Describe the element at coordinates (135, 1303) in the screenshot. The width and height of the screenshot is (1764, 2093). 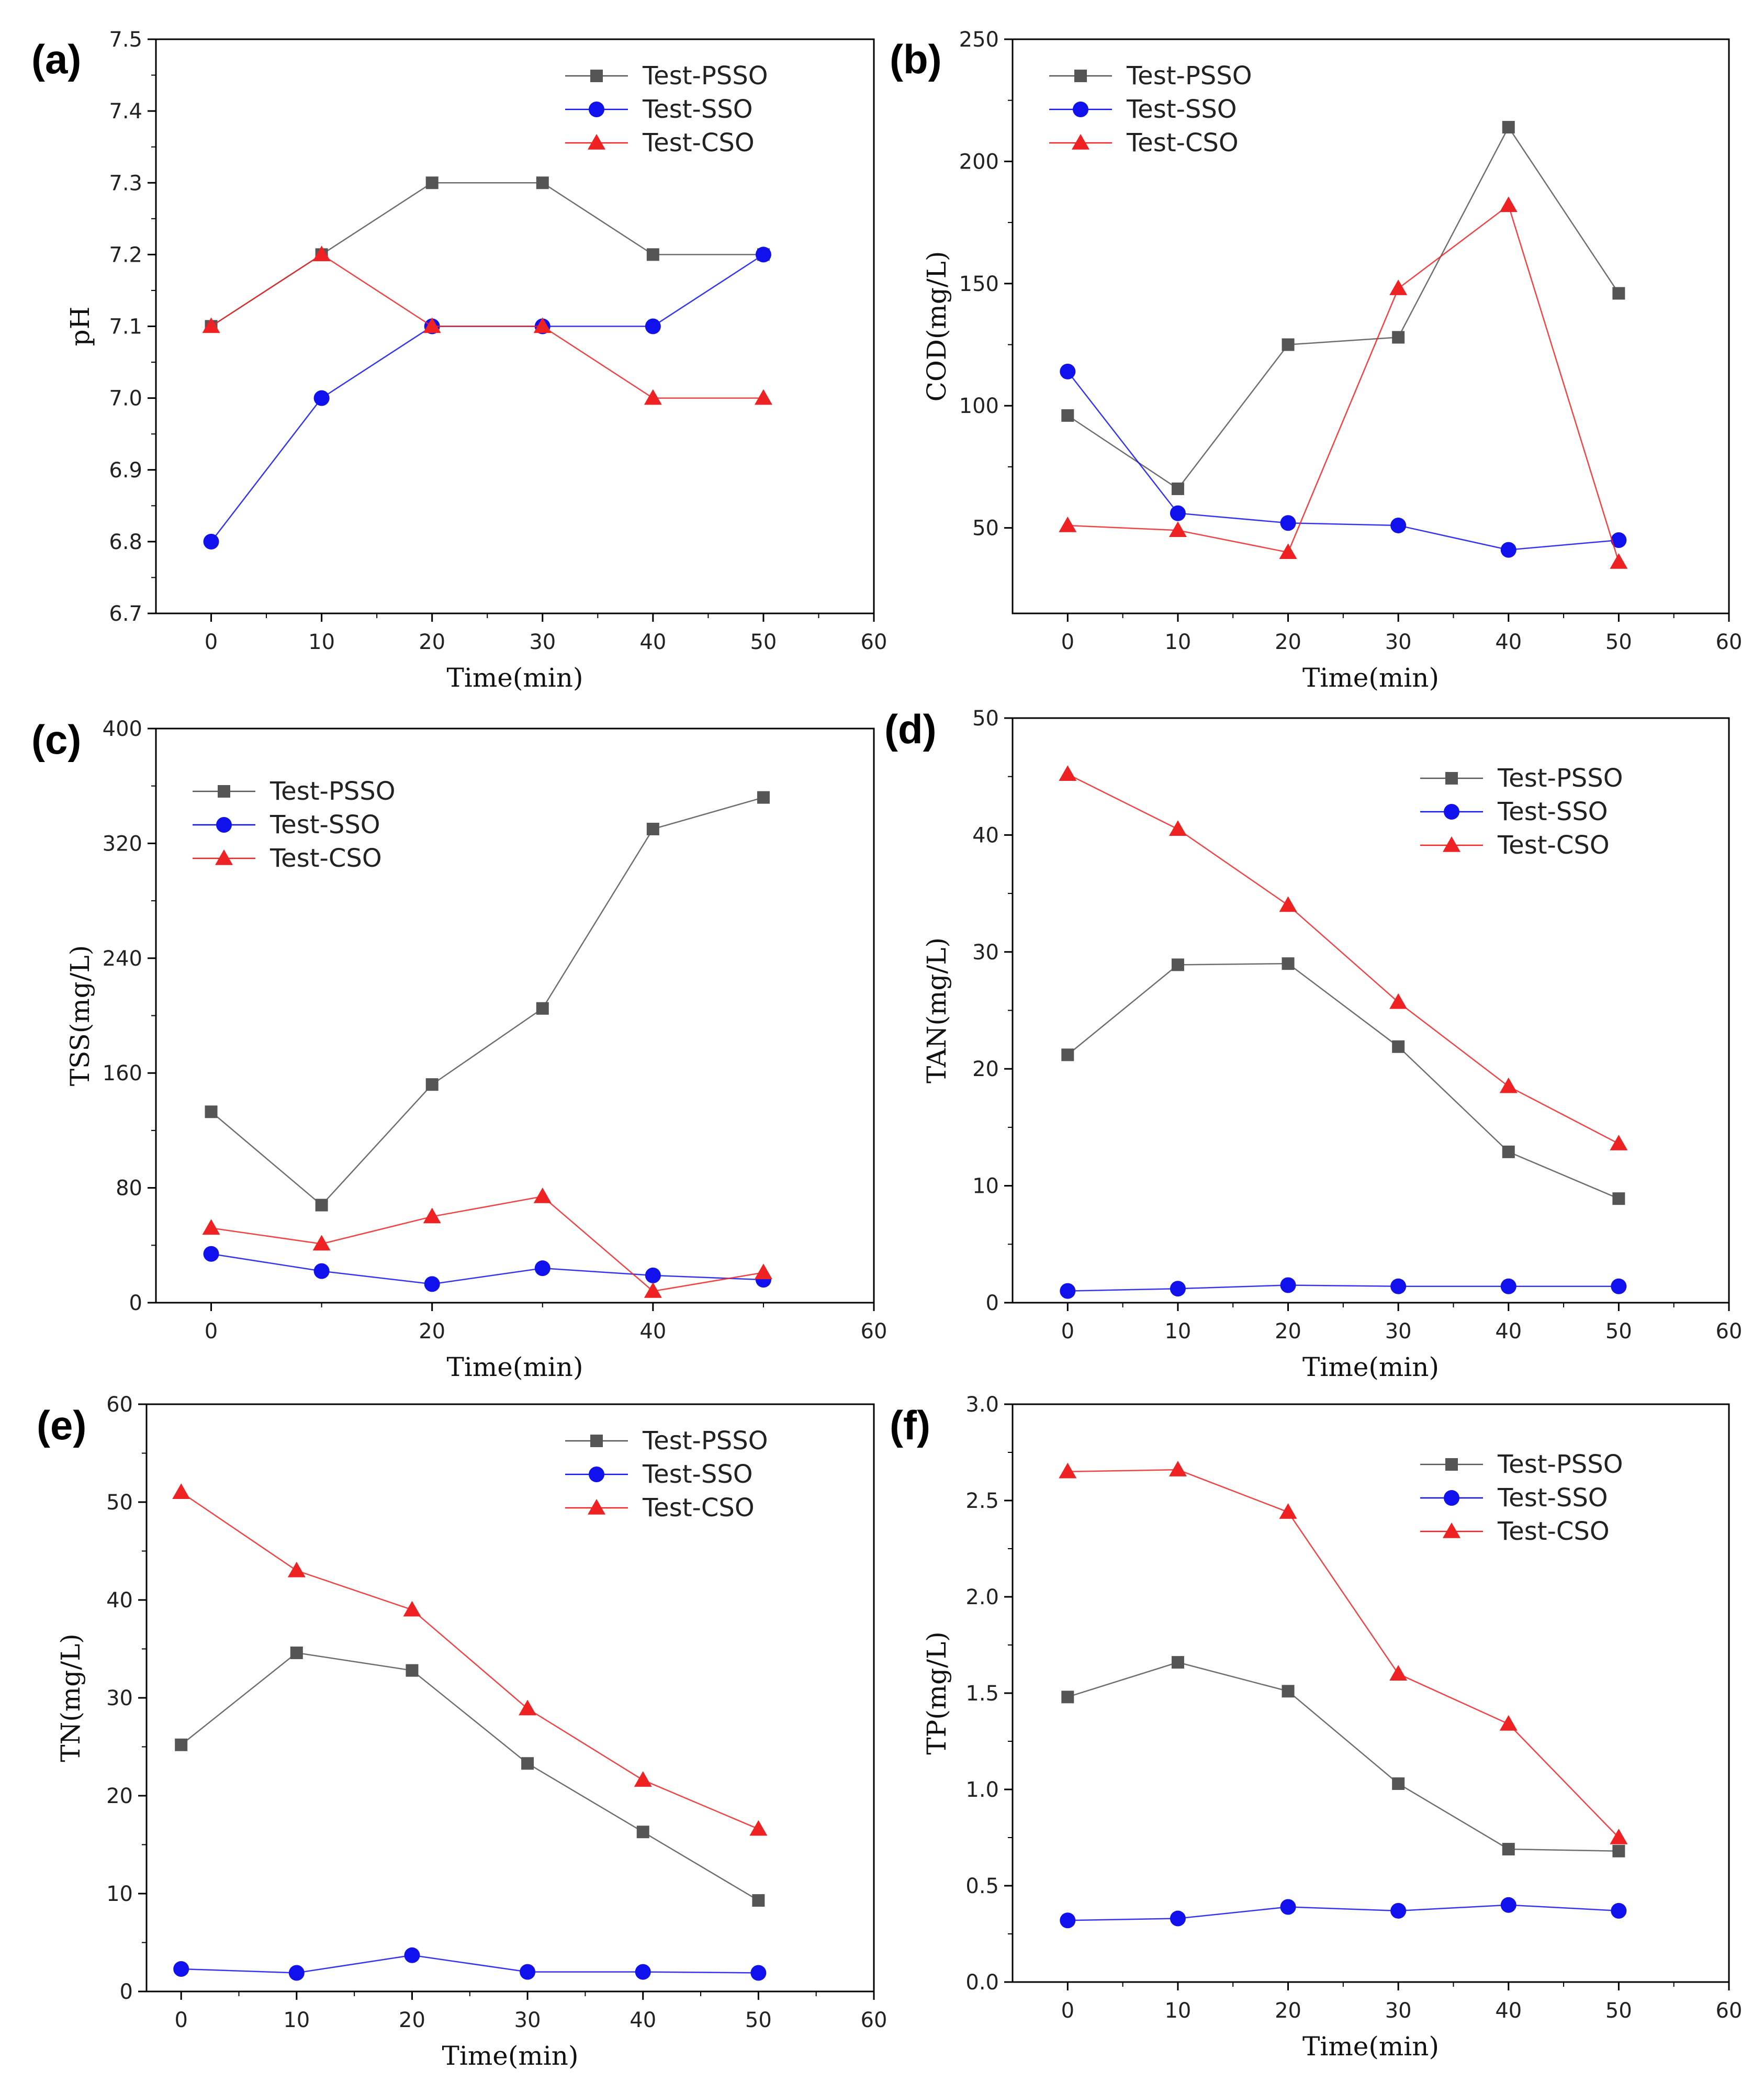
I see `y-tick-label: 0` at that location.